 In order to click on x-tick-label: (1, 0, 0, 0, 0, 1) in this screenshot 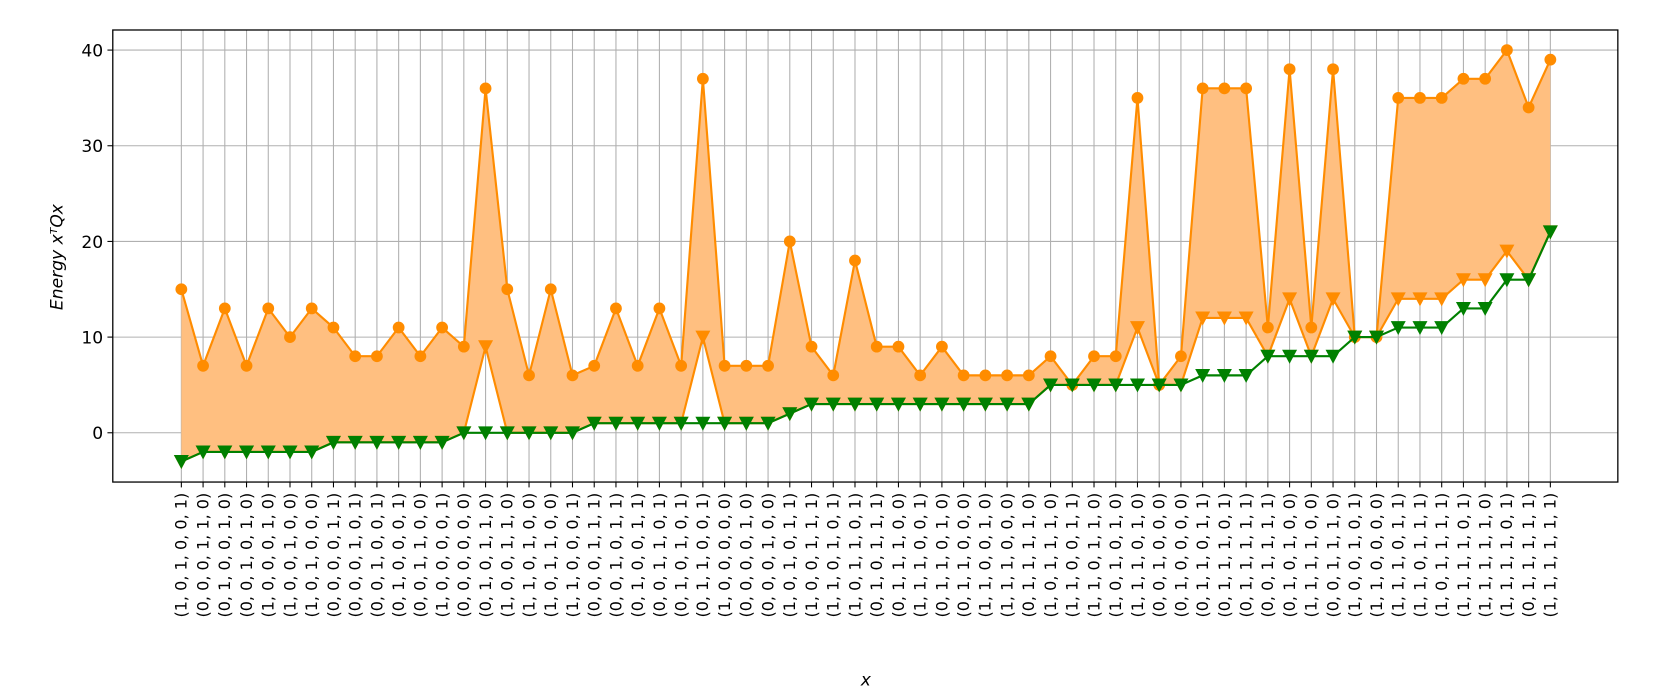, I will do `click(441, 555)`.